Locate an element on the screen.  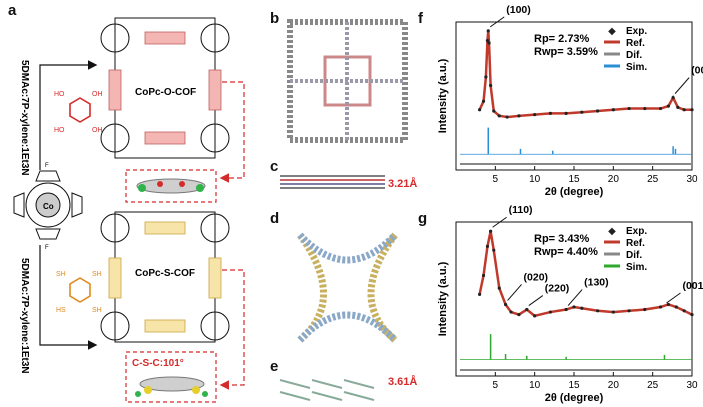
x-tick-label: 5 is located at coordinates (496, 385).